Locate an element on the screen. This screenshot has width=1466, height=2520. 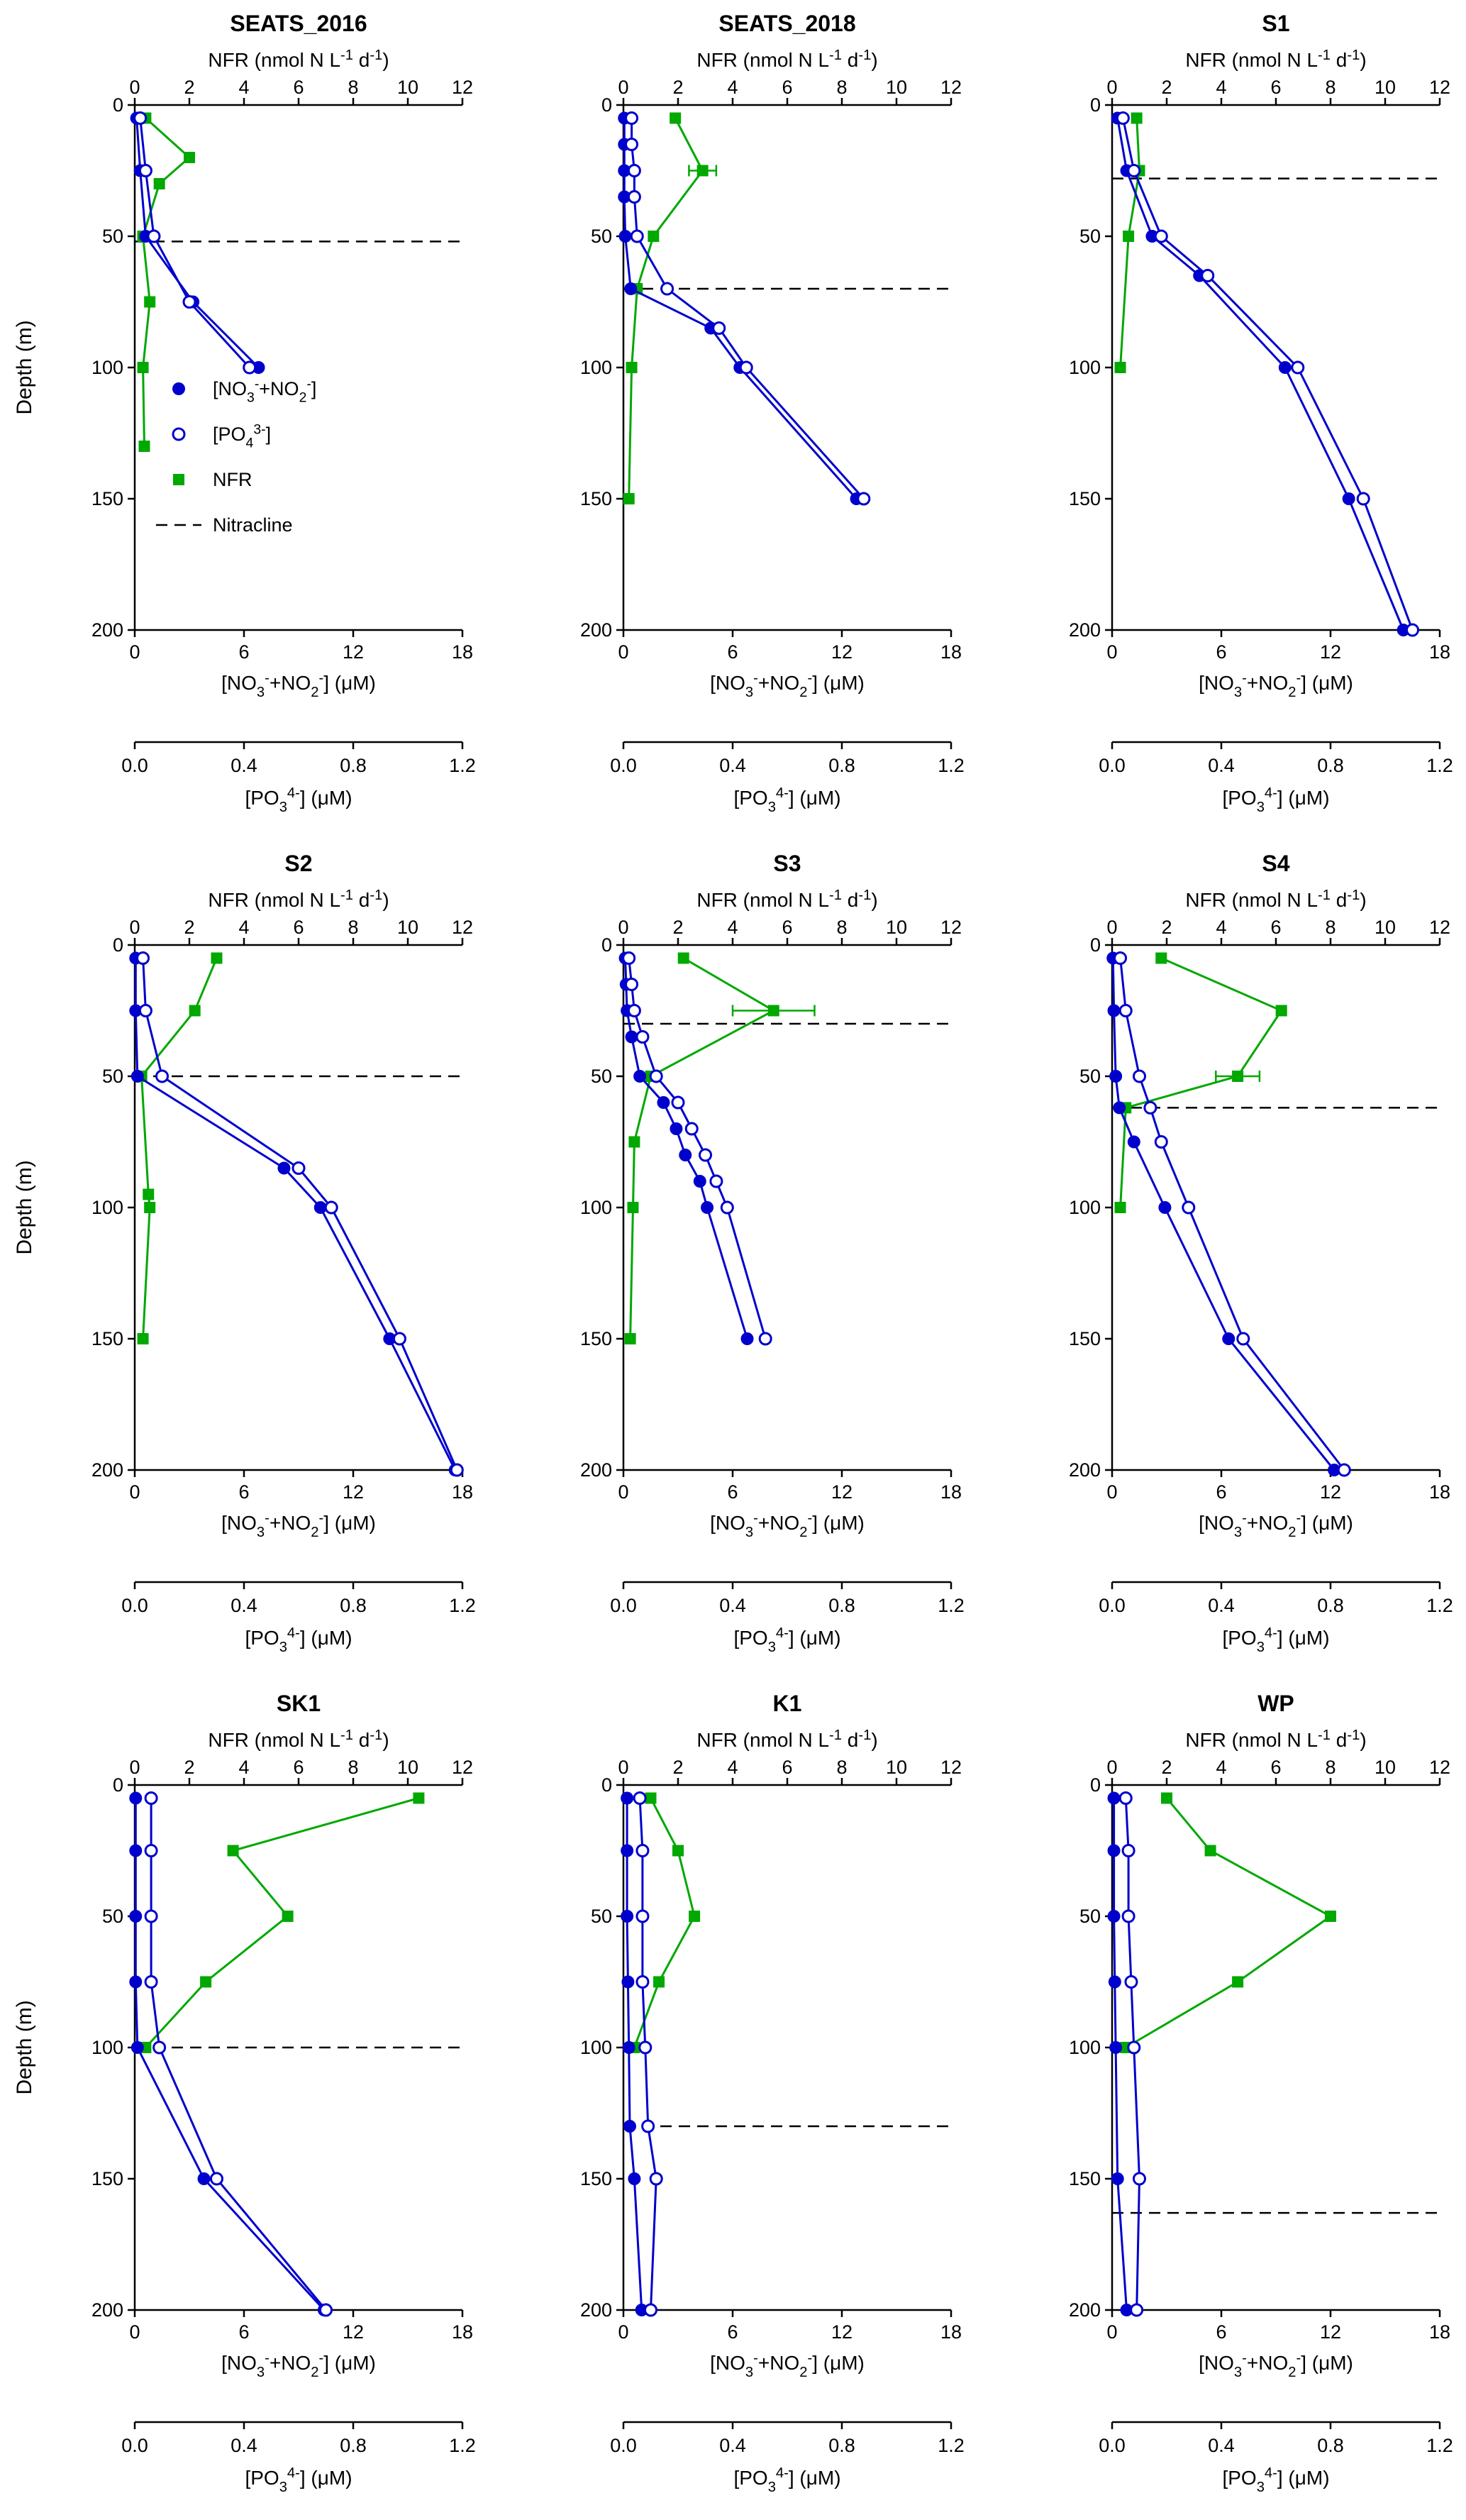
top-tick-label: 8 is located at coordinates (1330, 928).